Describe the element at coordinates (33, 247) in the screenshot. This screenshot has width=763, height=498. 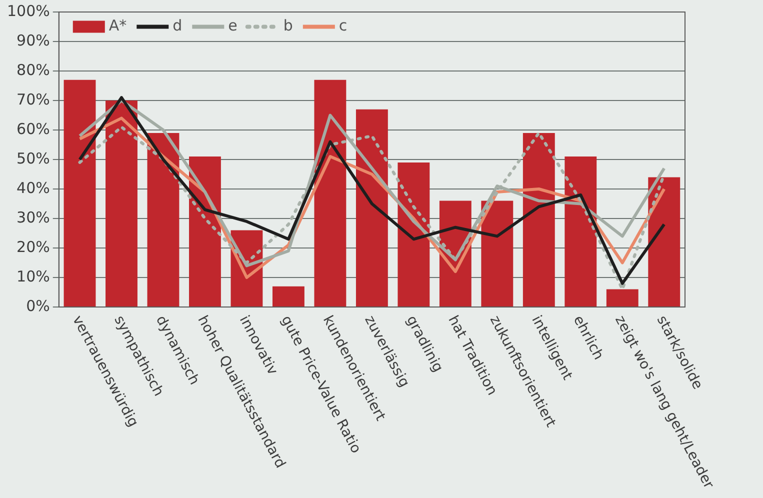
I see `y-tick-label: 20%` at that location.